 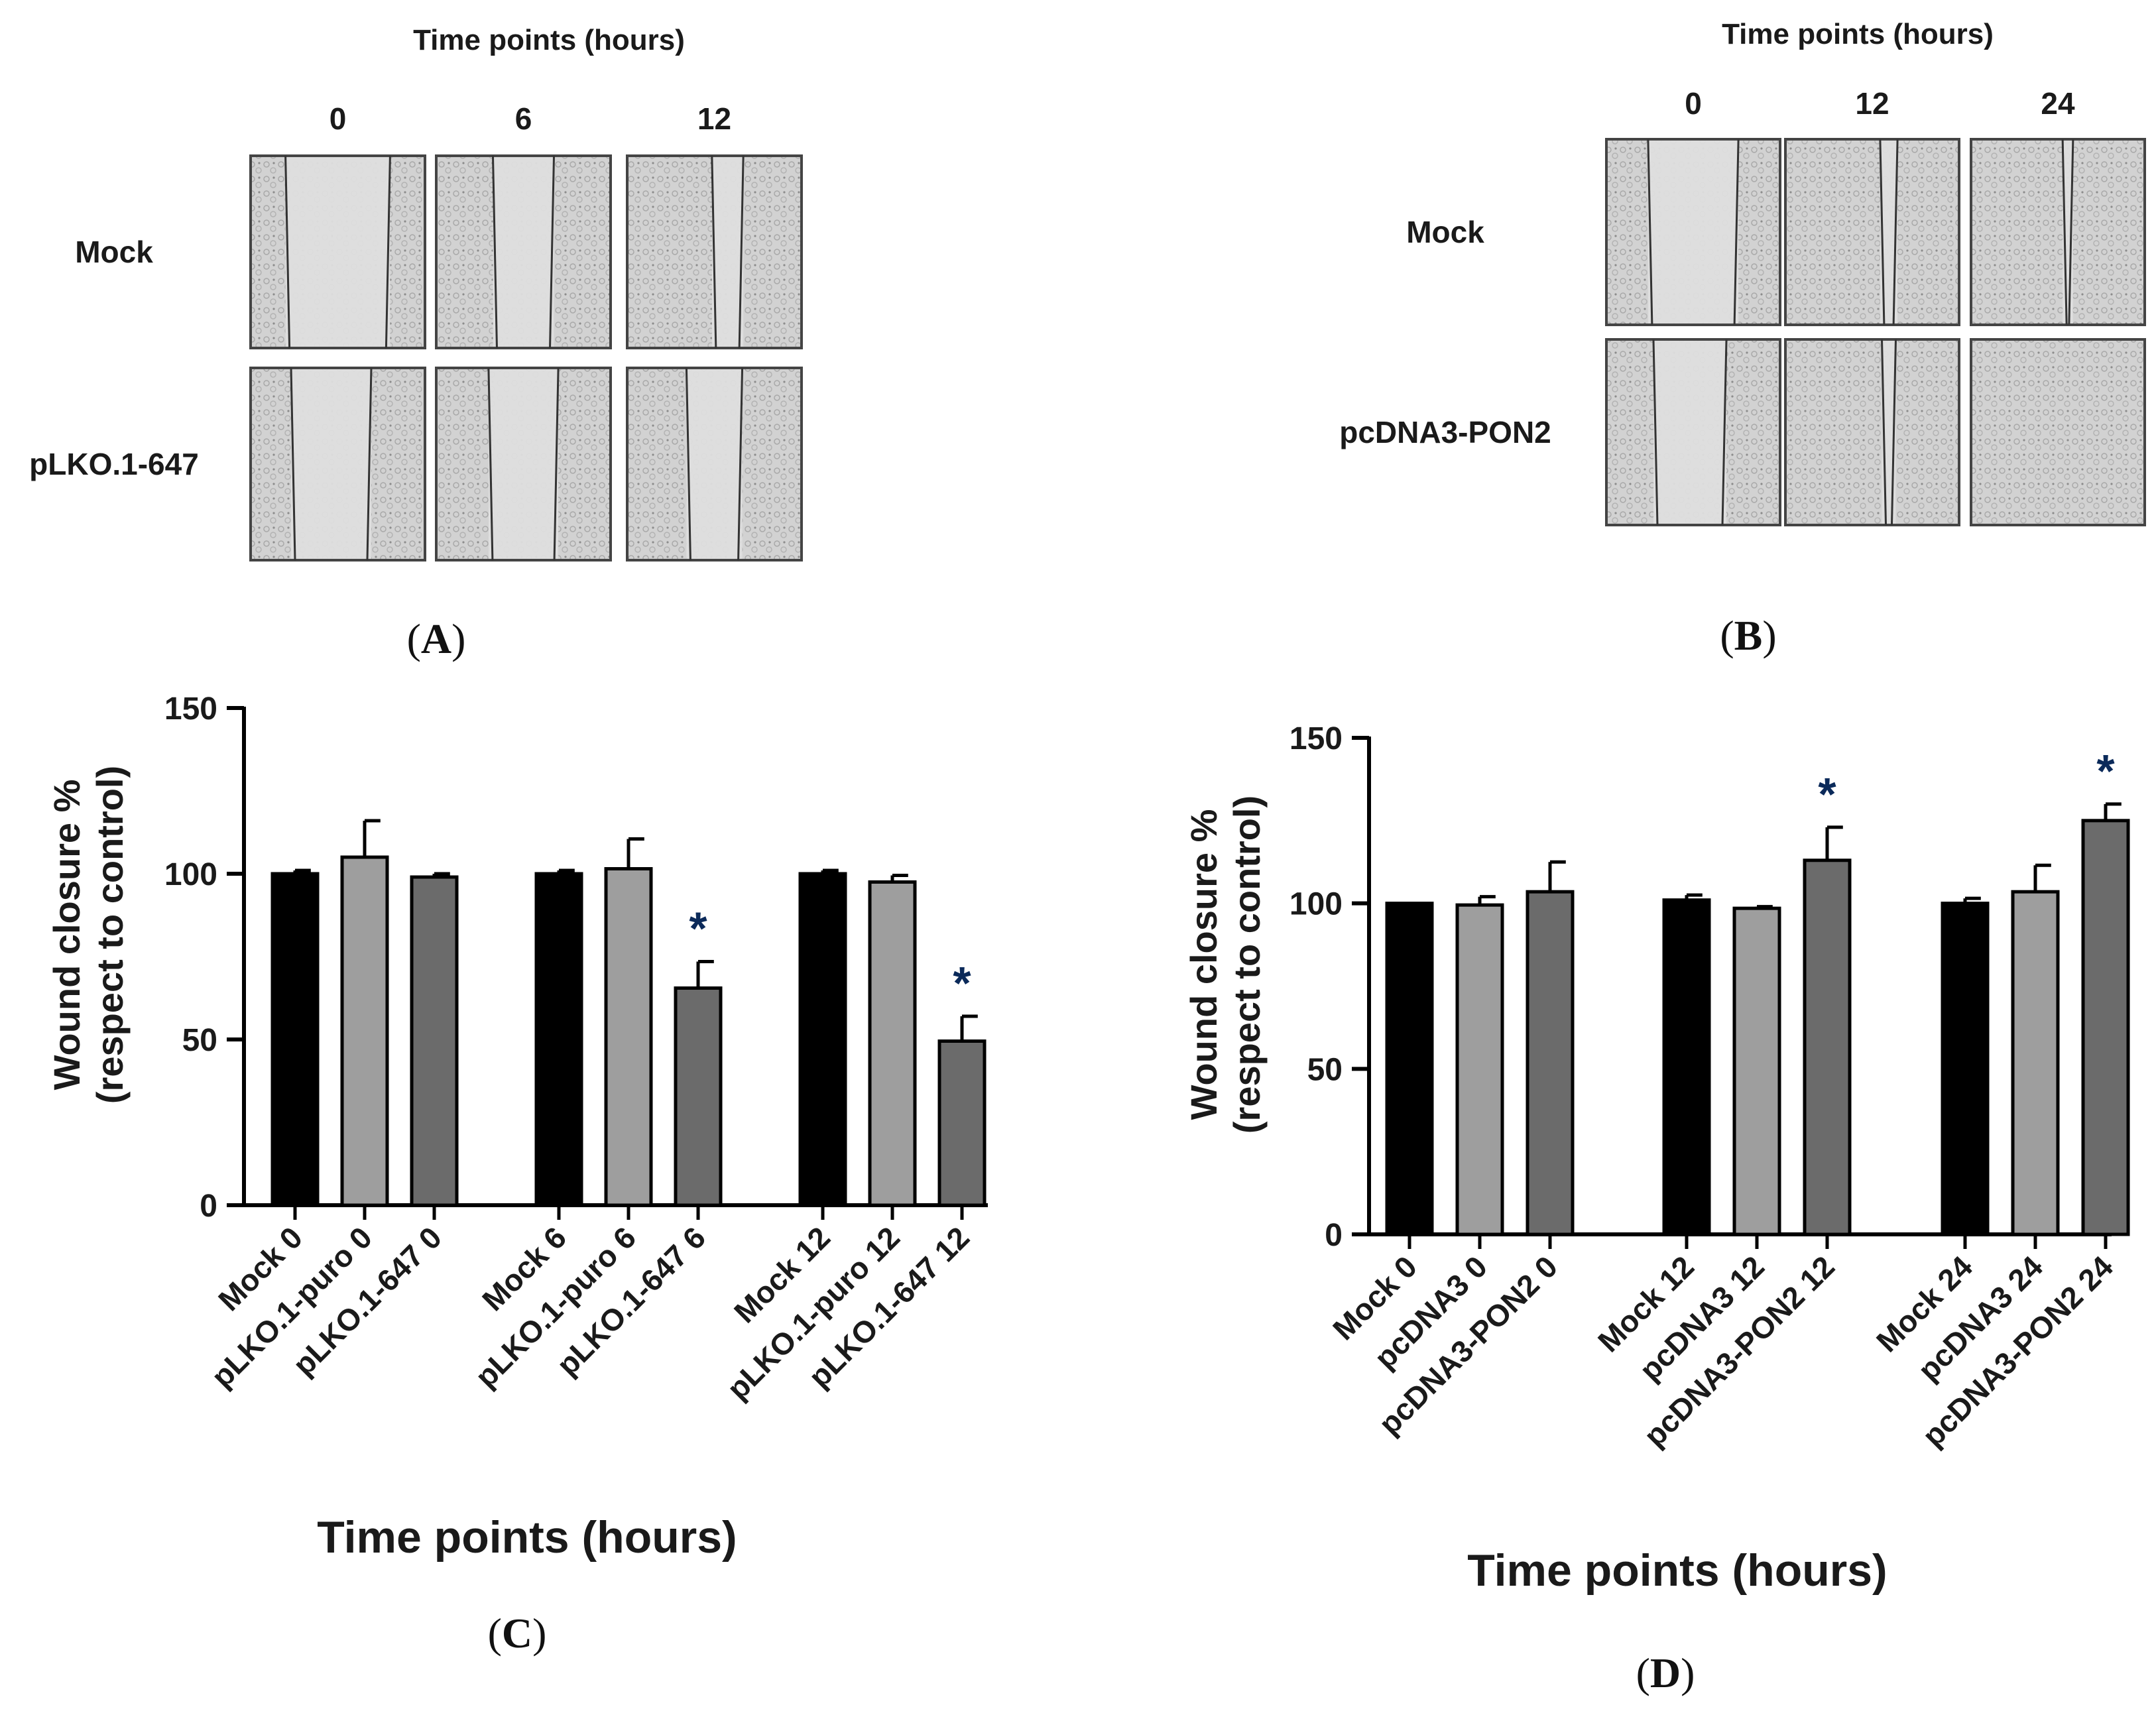 I want to click on panel-a-header: Time points (hours), so click(x=549, y=40).